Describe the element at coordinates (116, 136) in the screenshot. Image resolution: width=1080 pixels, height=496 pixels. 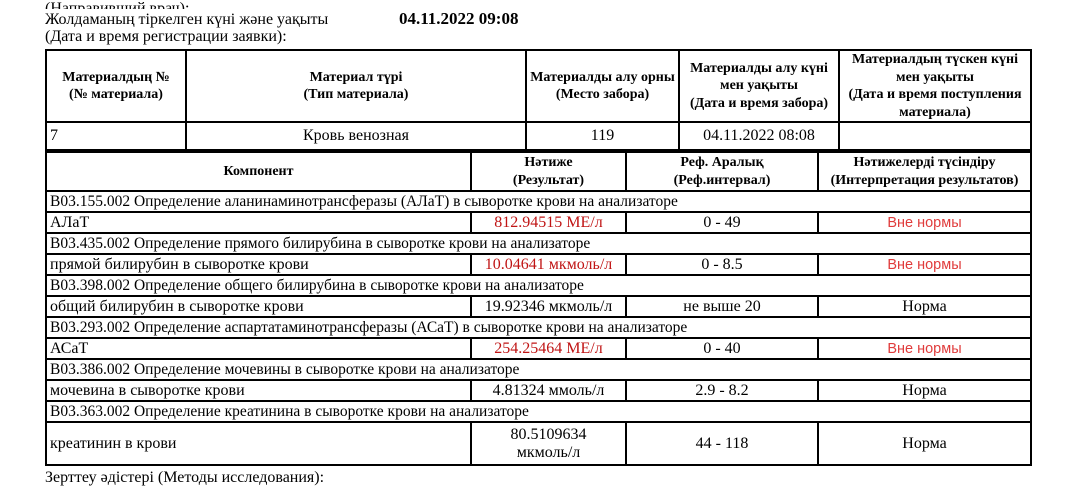
I see `material-number-cell: 7` at that location.